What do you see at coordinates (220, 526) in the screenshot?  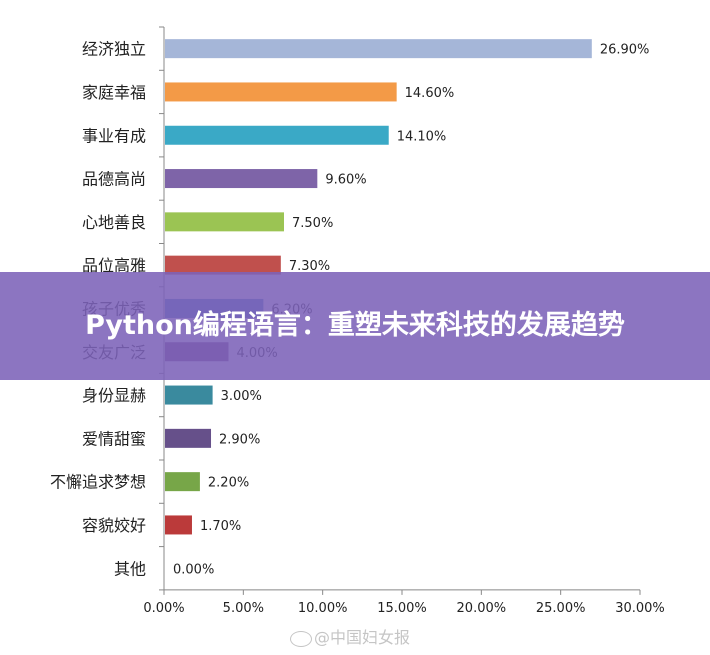 I see `data-label: 1.70%` at bounding box center [220, 526].